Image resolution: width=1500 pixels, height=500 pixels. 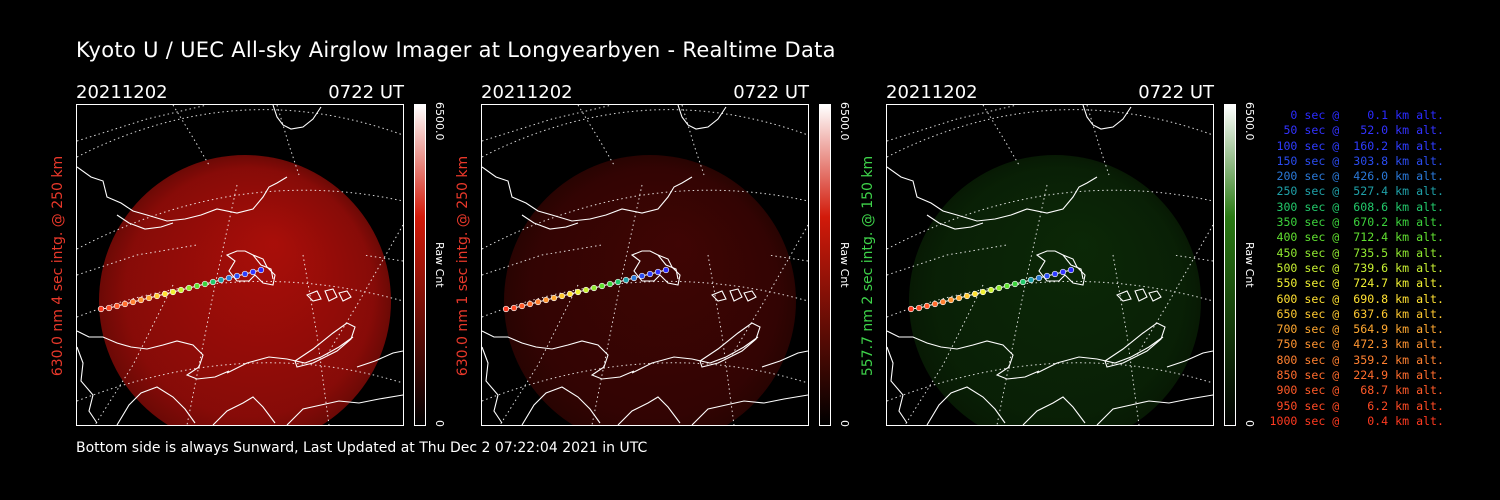 I want to click on legend-entry: 450 sec @ 735.5 km alt., so click(x=1356, y=252).